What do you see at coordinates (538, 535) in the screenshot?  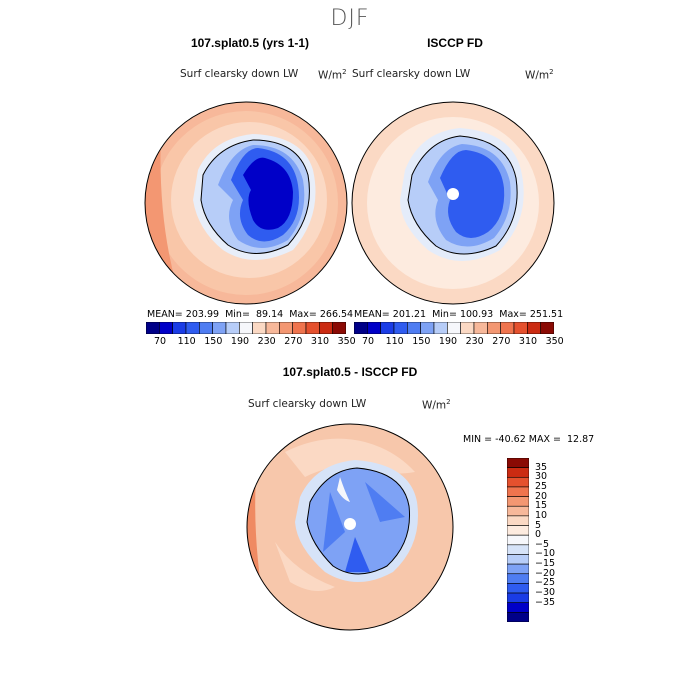 I see `diff-colorbar-tick-label: 0` at bounding box center [538, 535].